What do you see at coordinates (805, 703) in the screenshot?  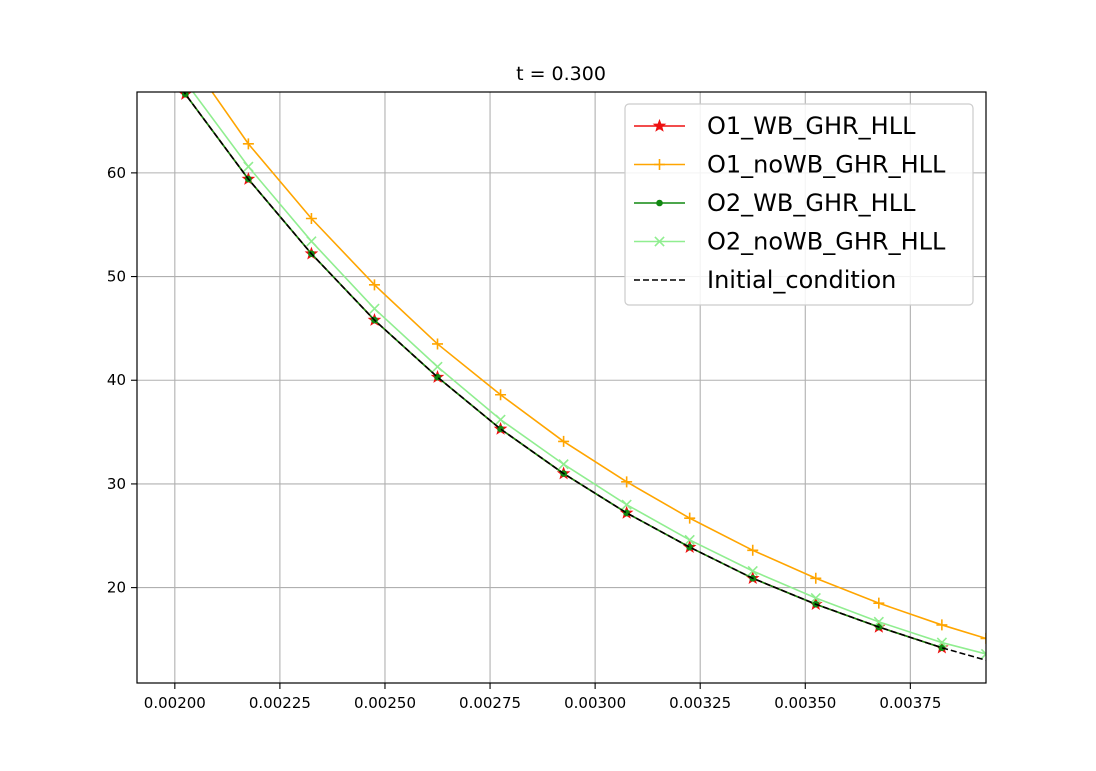 I see `x-tick-label: 0.00350` at bounding box center [805, 703].